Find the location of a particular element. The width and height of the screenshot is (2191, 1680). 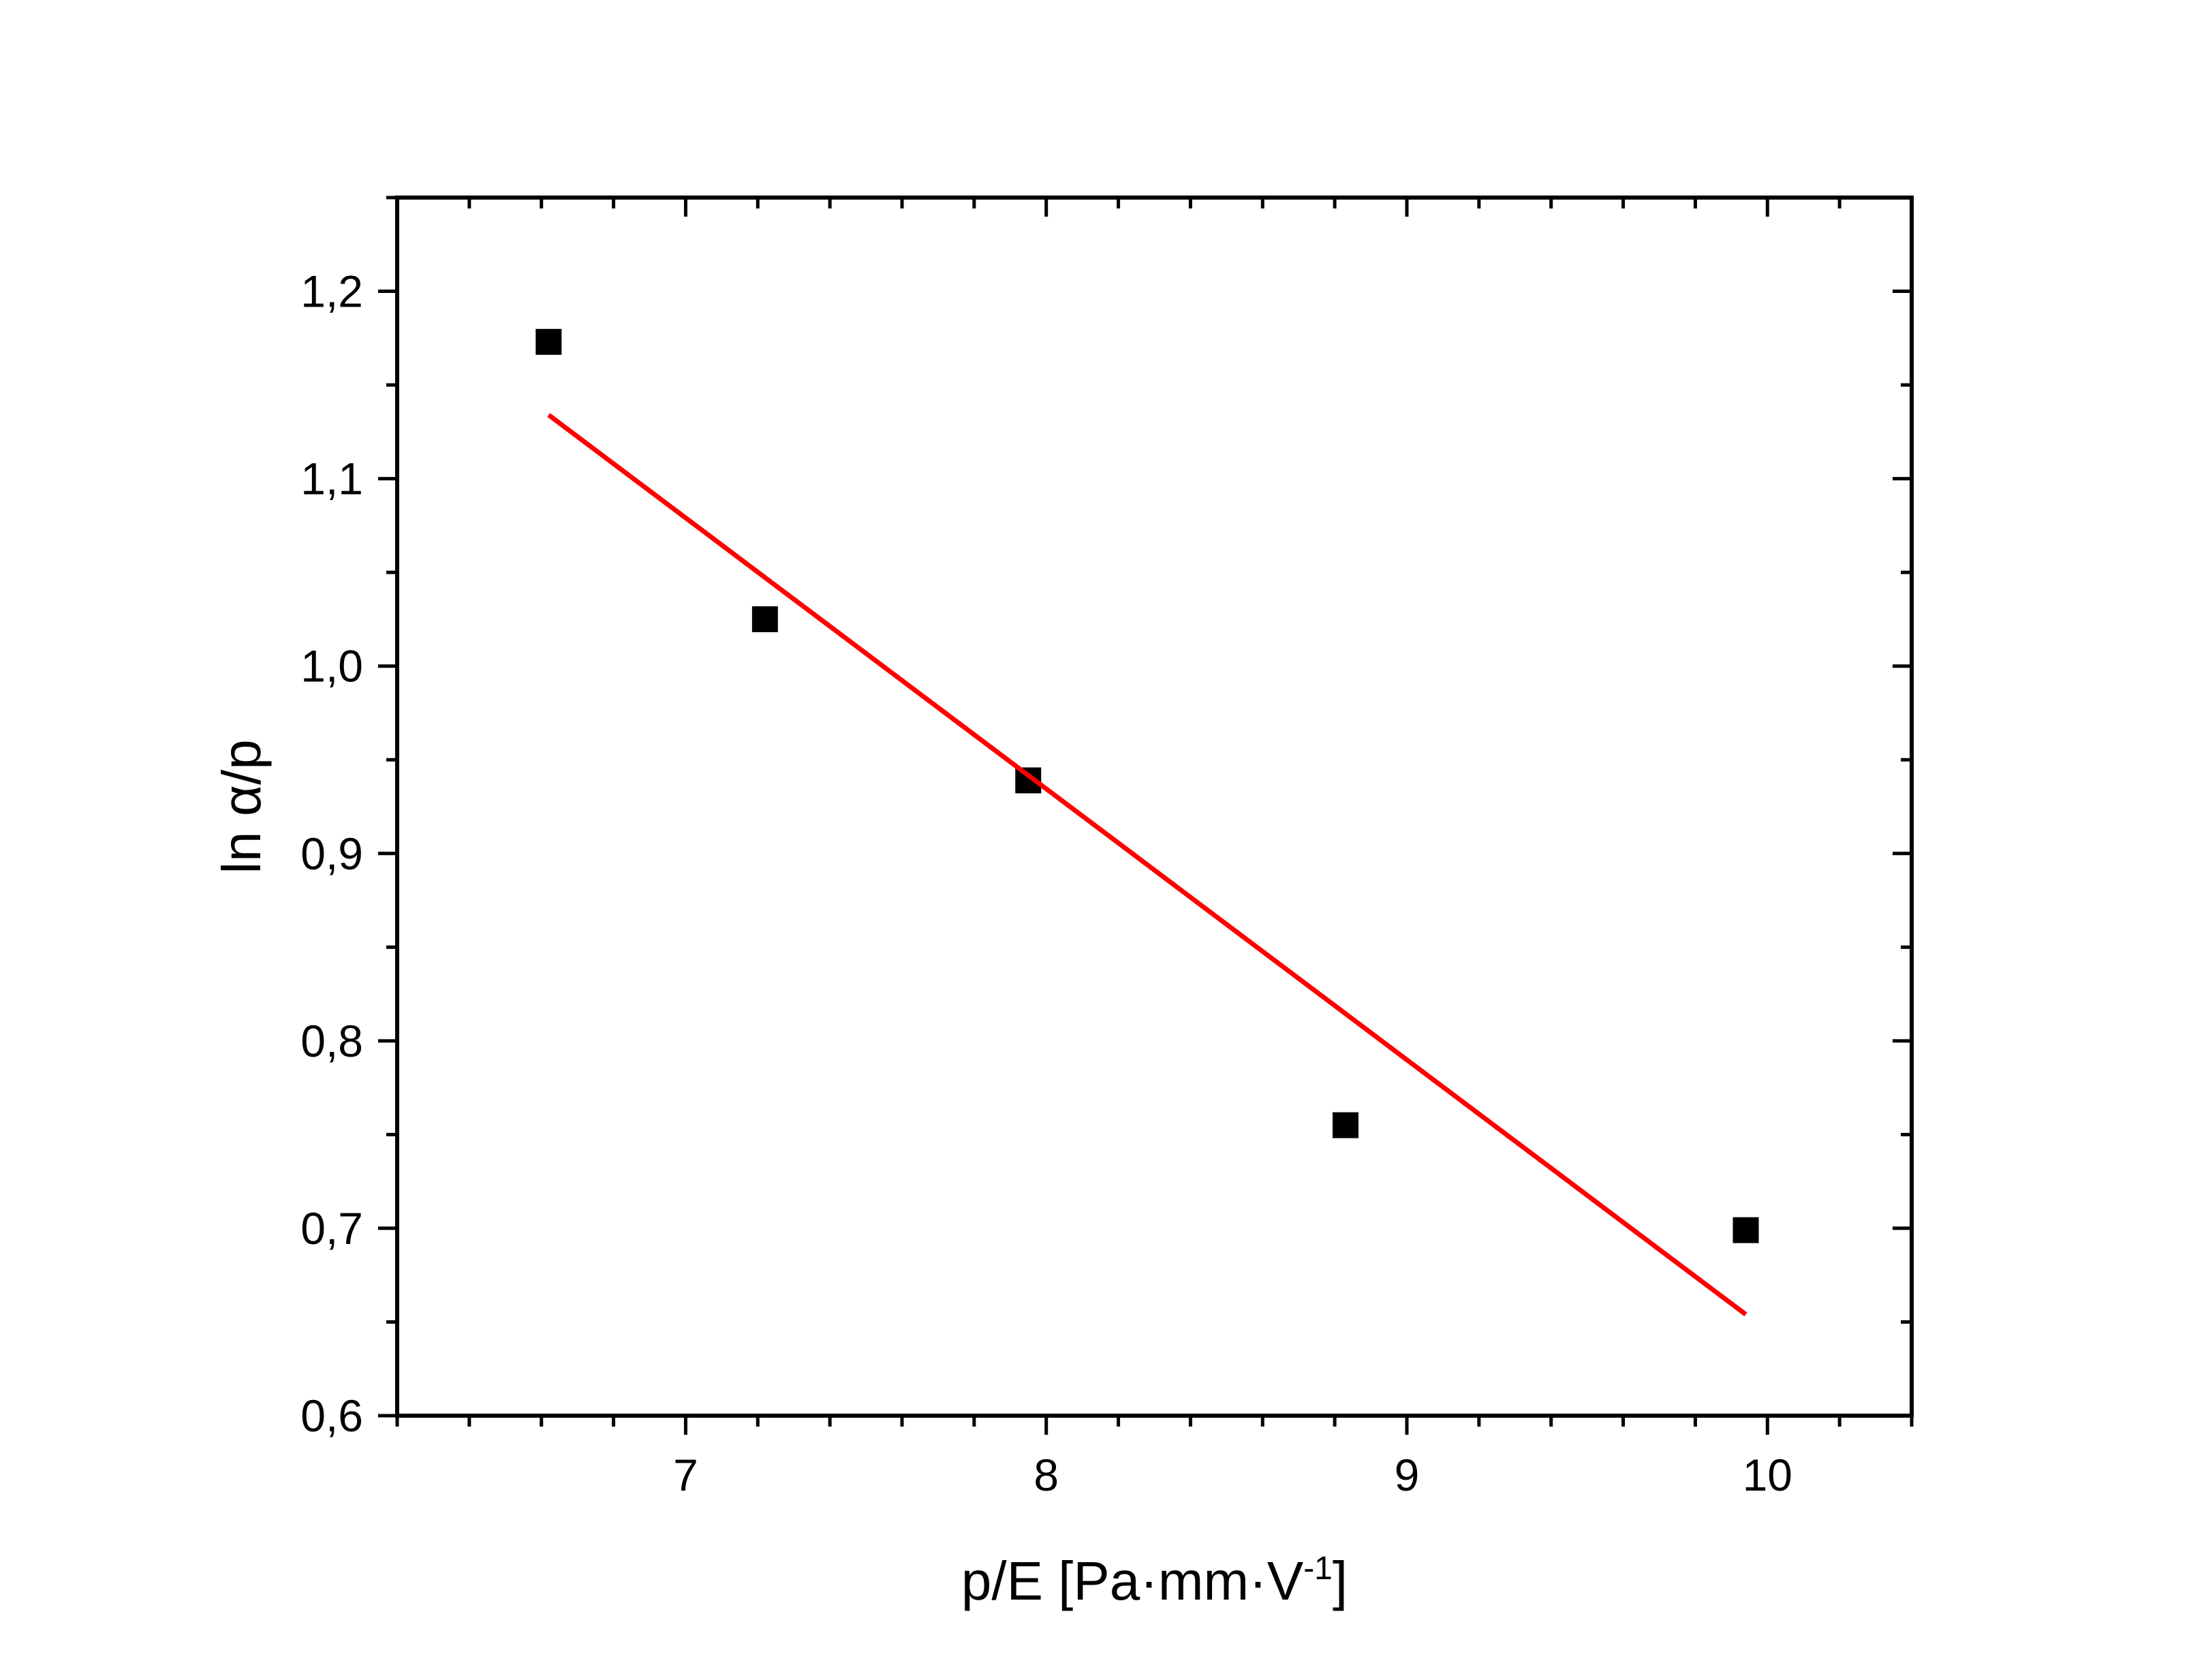

x-tick-label: 10 is located at coordinates (1767, 1475).